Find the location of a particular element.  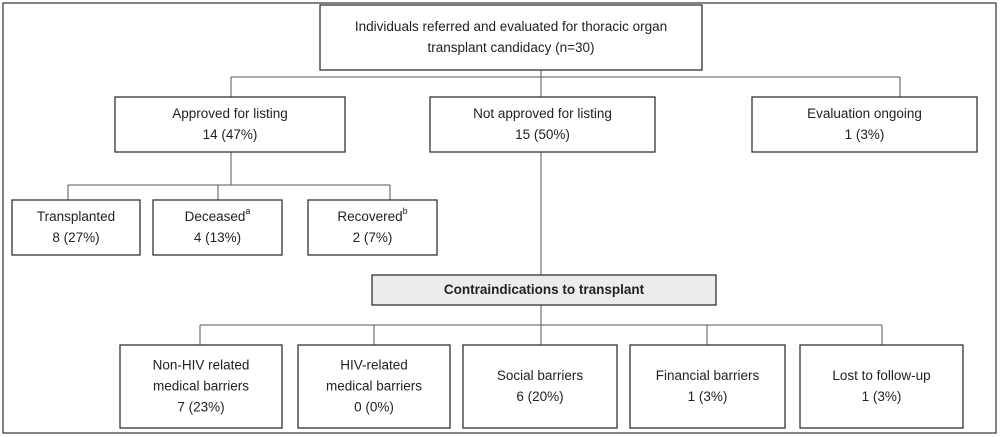

node-label: Recovered is located at coordinates (369, 216).